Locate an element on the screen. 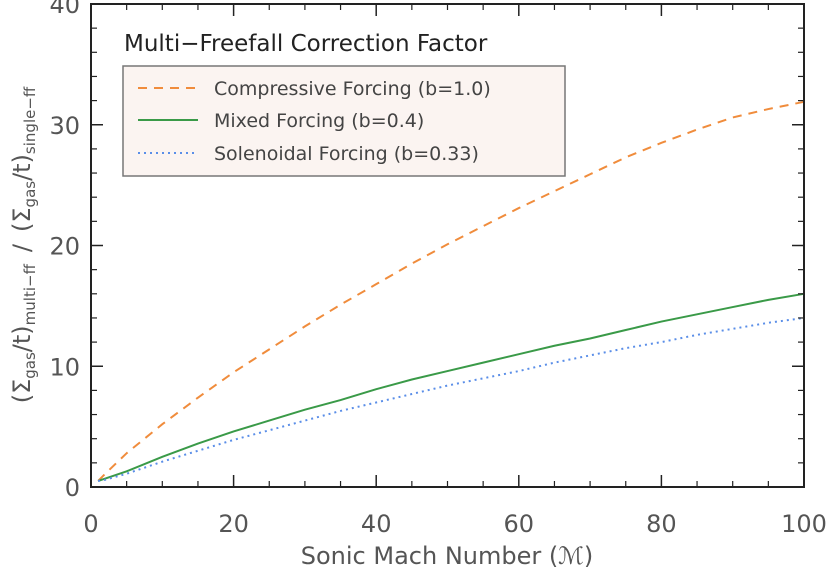  y-tick-label: 20 is located at coordinates (64, 247).